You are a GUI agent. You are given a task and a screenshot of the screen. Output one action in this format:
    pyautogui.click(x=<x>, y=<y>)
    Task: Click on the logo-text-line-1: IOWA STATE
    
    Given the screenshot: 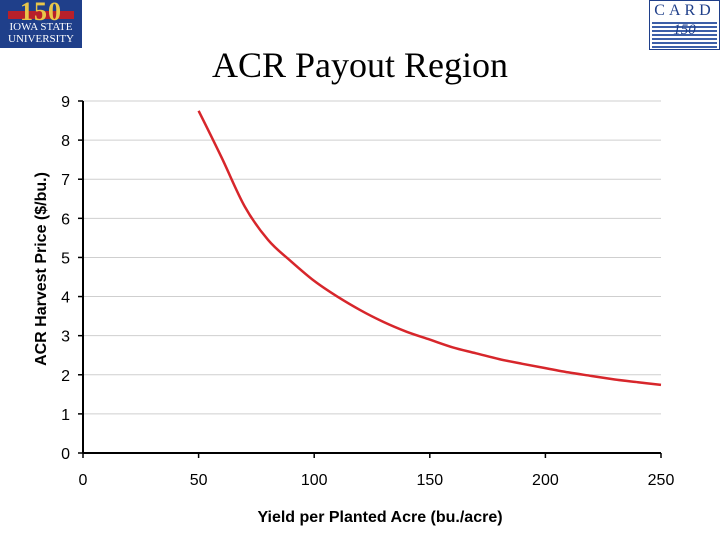 What is the action you would take?
    pyautogui.click(x=41, y=27)
    